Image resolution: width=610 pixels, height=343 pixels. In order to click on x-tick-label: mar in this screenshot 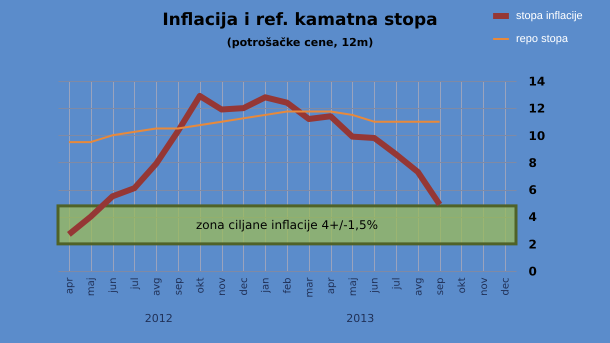, I will do `click(310, 287)`.